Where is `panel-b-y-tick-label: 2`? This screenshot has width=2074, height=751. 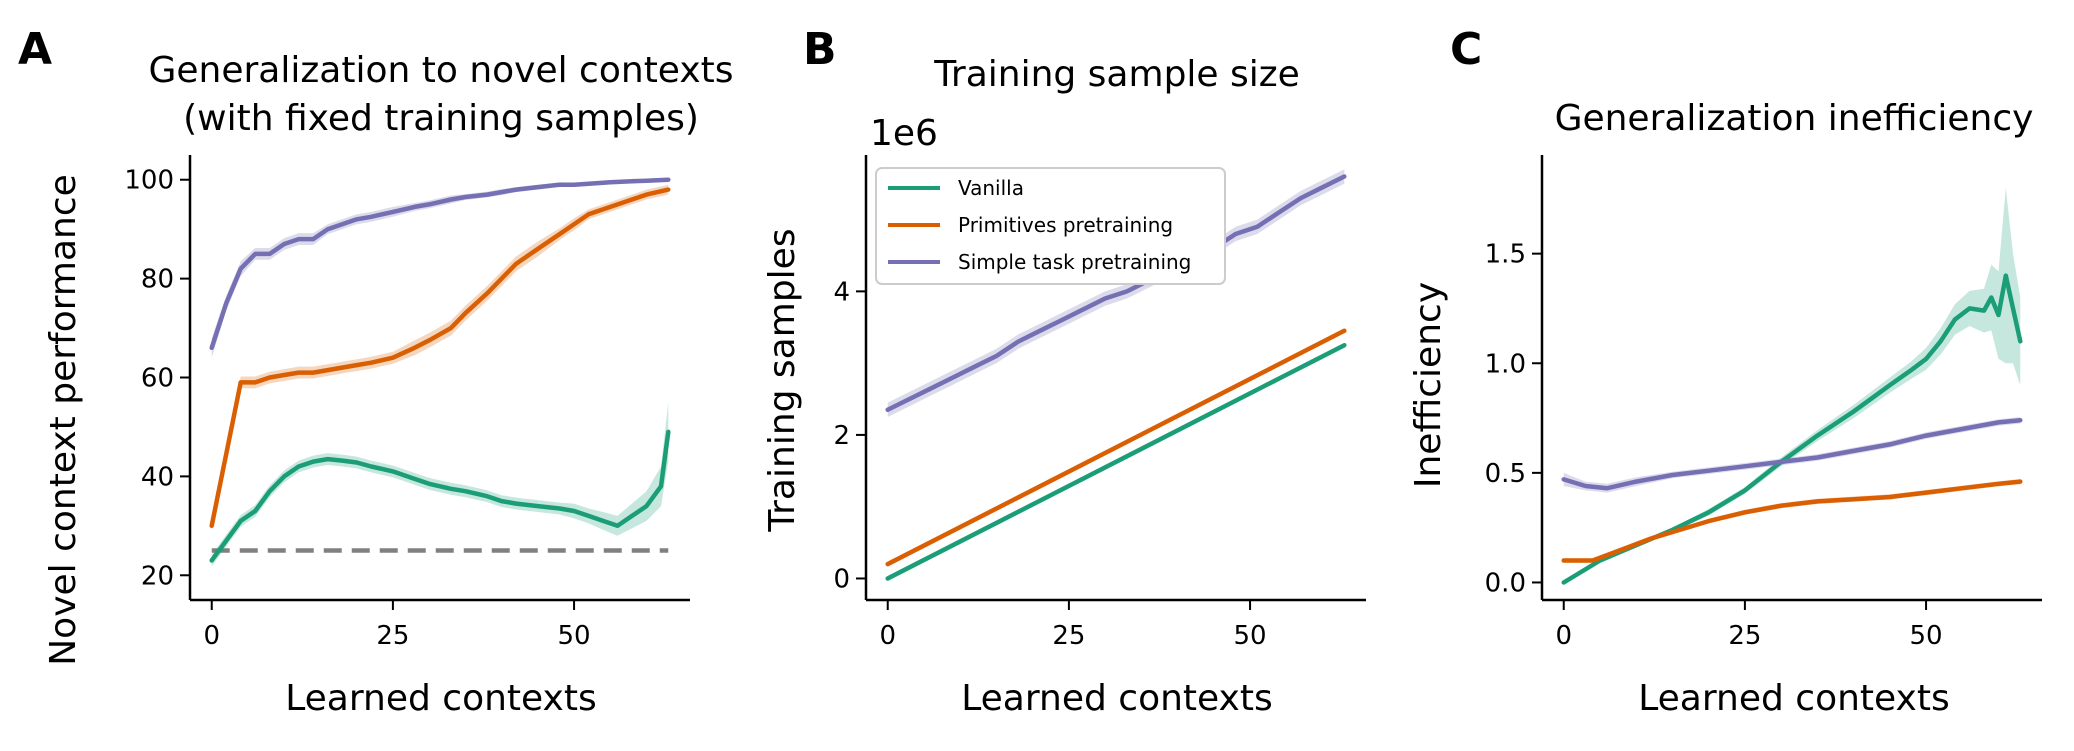
panel-b-y-tick-label: 2 is located at coordinates (841, 436).